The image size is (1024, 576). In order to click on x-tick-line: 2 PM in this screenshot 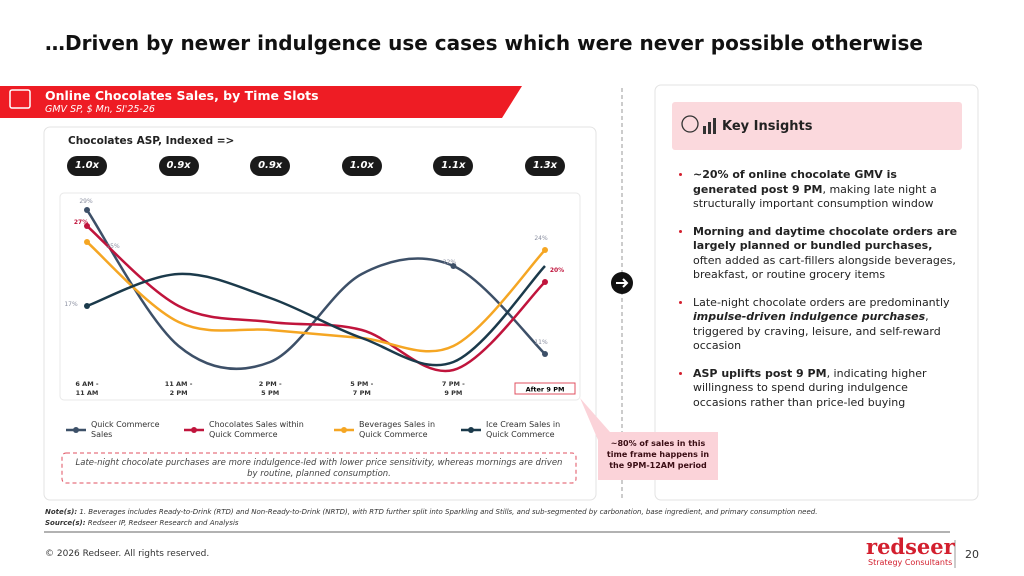, I will do `click(179, 393)`.